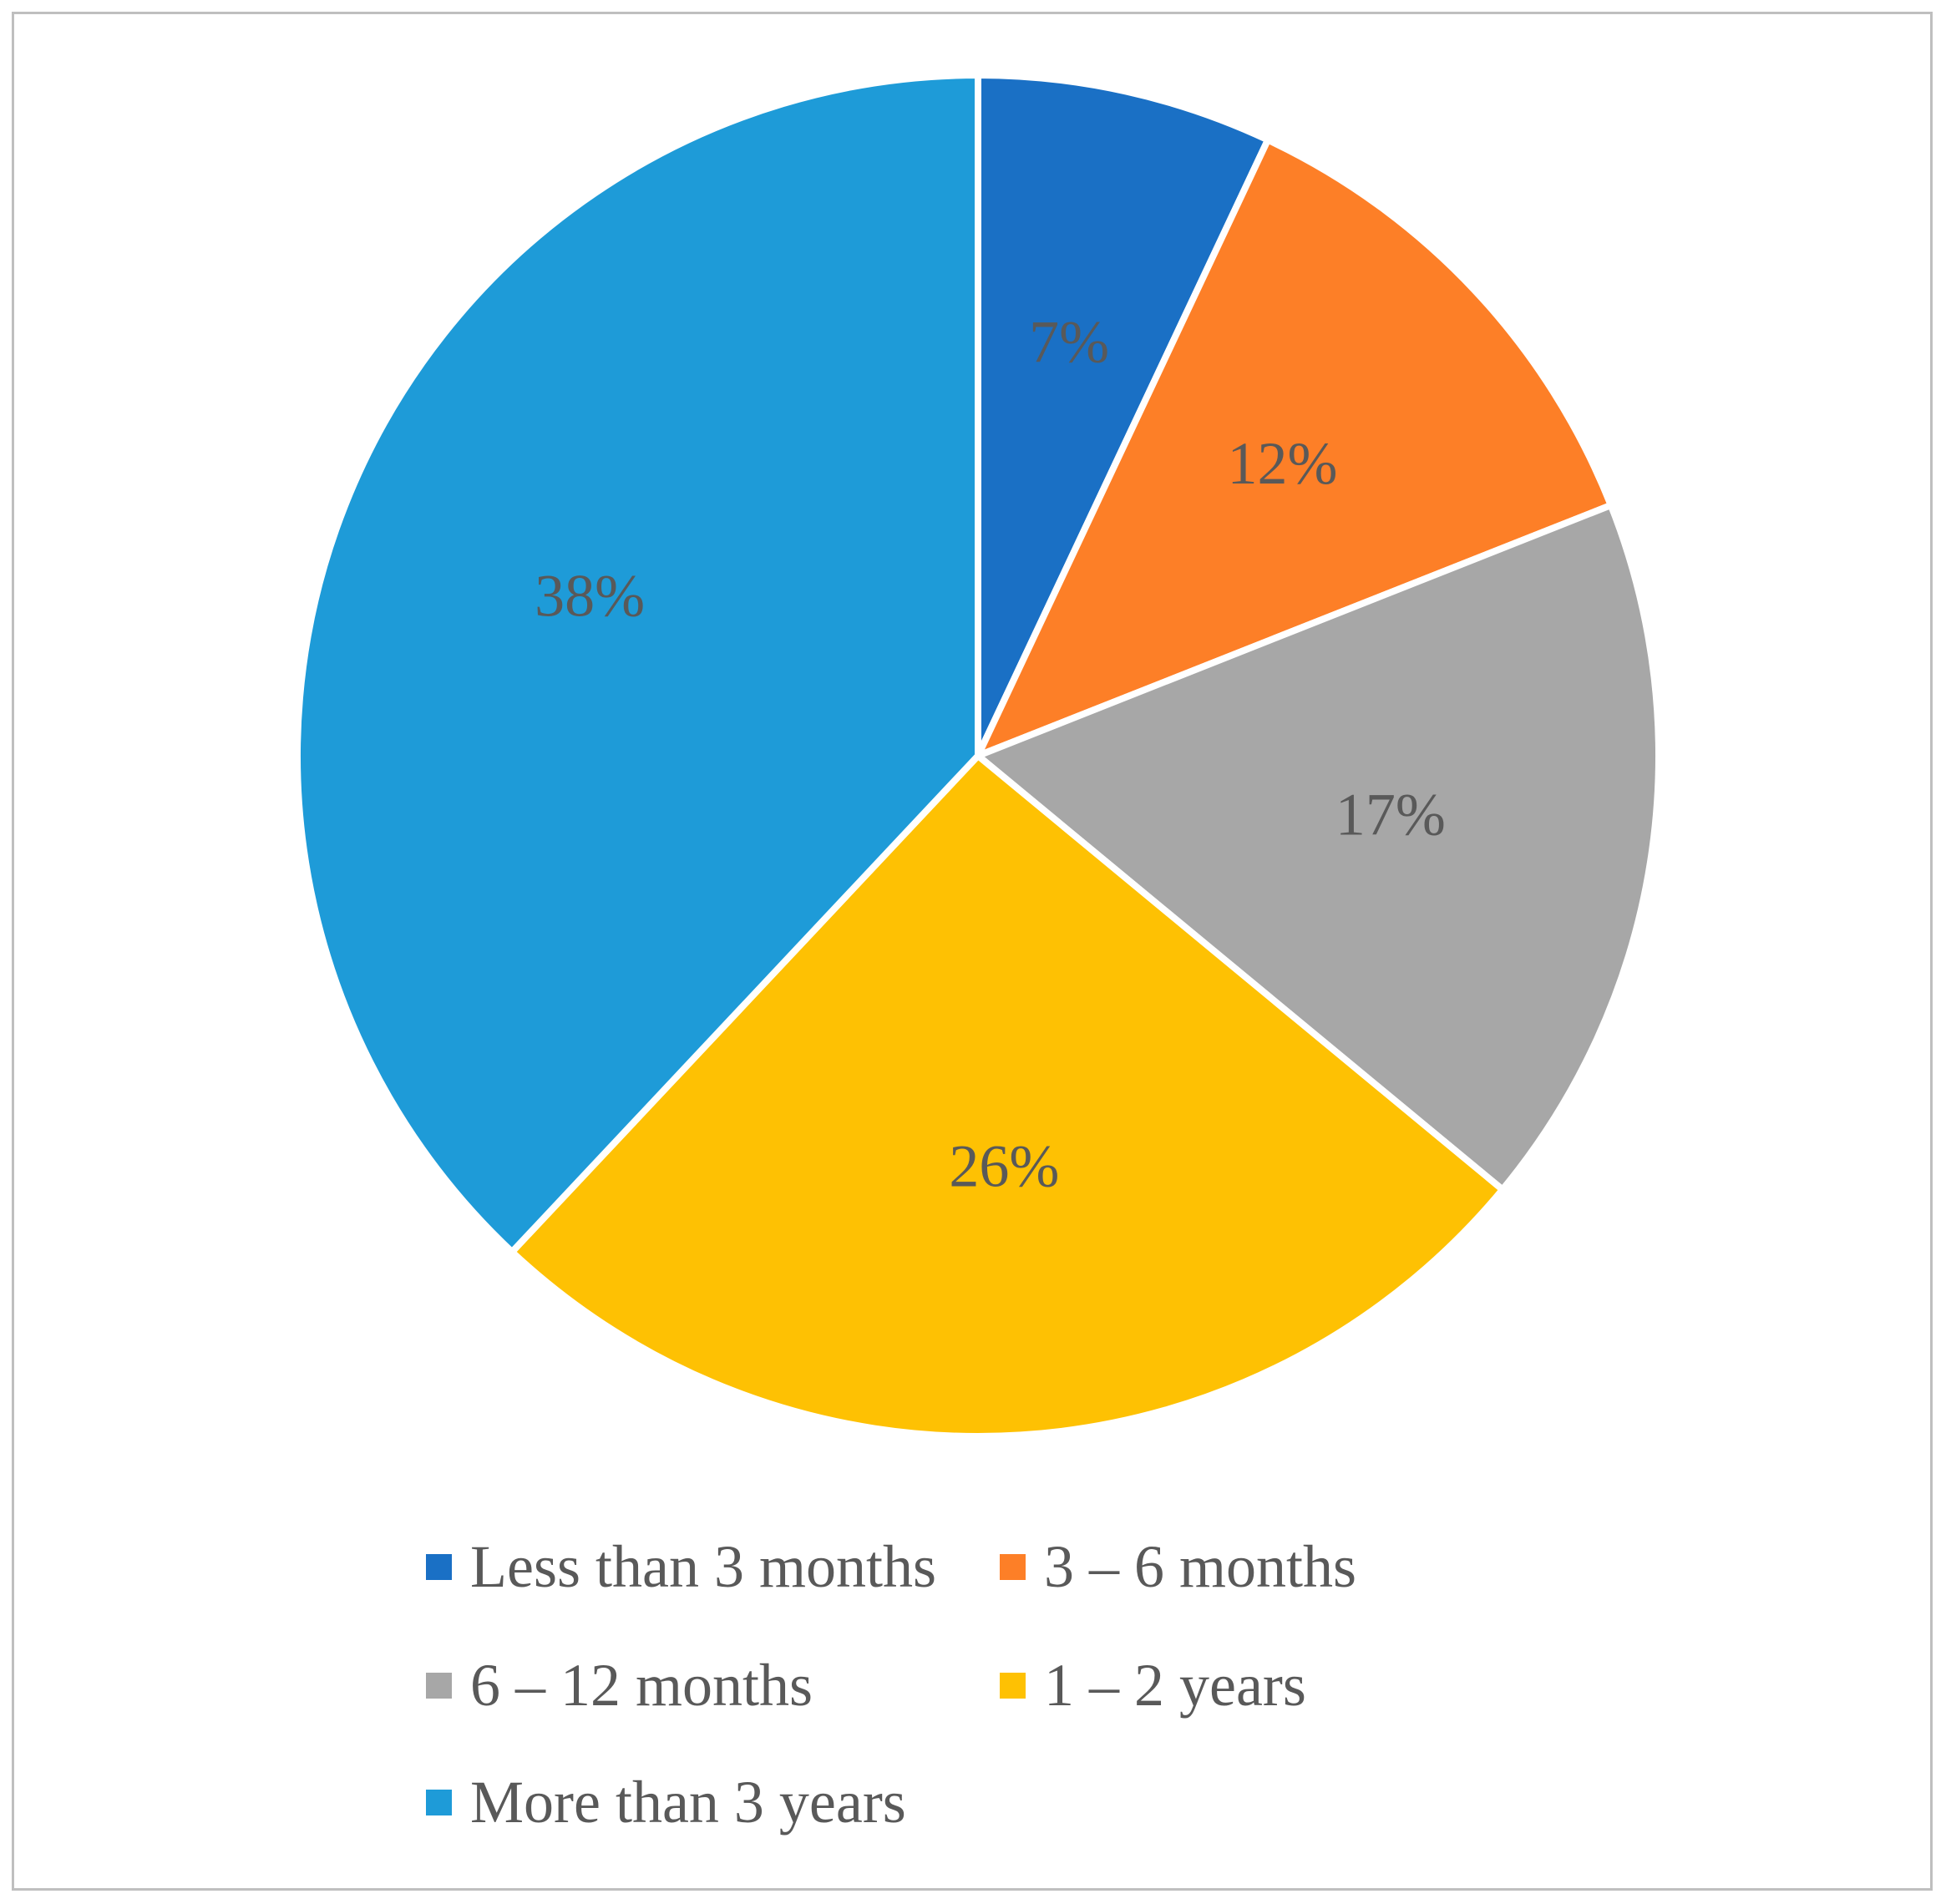 The height and width of the screenshot is (1904, 1946). Describe the element at coordinates (590, 595) in the screenshot. I see `data-label-more-than-3-years: 38%` at that location.